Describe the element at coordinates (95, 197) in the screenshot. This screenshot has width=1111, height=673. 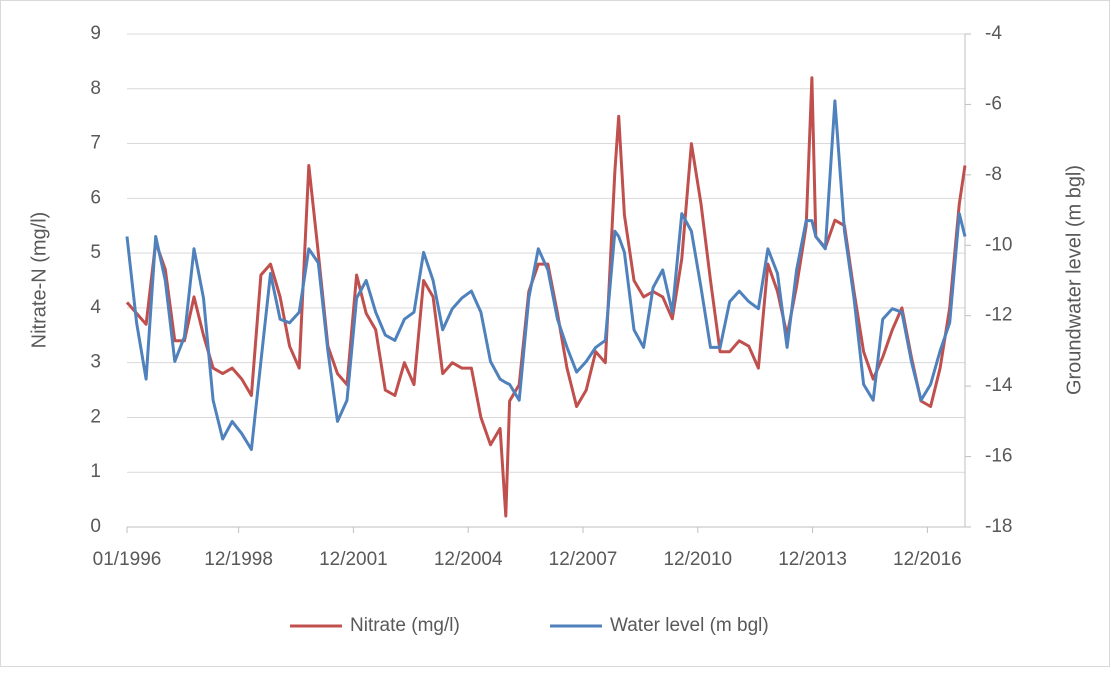
I see `y-tick-label: 6` at that location.